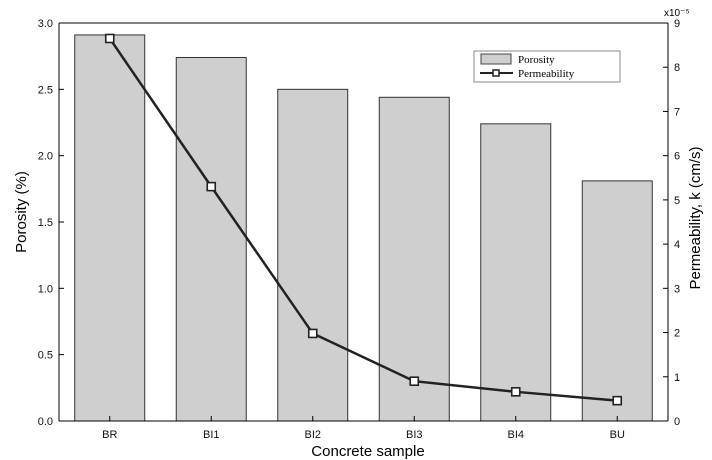 The height and width of the screenshot is (460, 712). What do you see at coordinates (211, 239) in the screenshot?
I see `porosity-bar-bi1` at bounding box center [211, 239].